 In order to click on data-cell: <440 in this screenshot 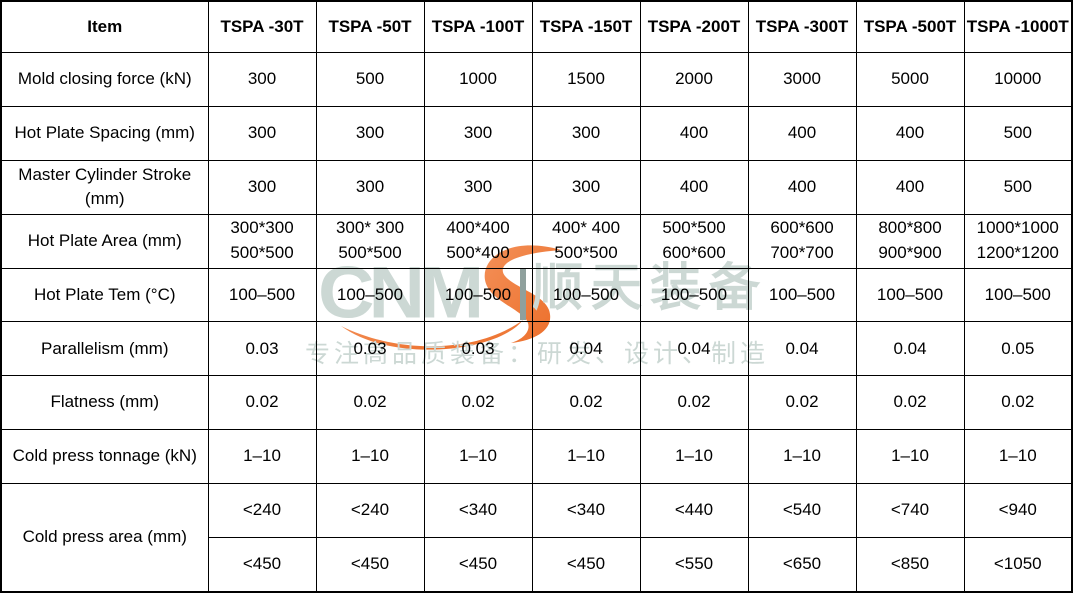, I will do `click(694, 511)`.